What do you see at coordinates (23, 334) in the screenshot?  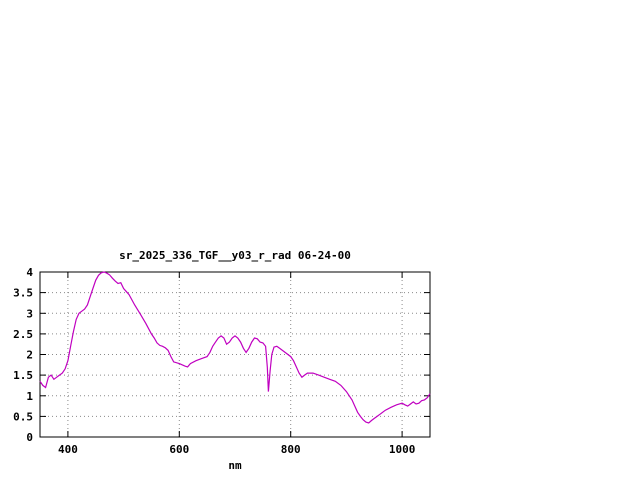 I see `svg-text: 2.5` at bounding box center [23, 334].